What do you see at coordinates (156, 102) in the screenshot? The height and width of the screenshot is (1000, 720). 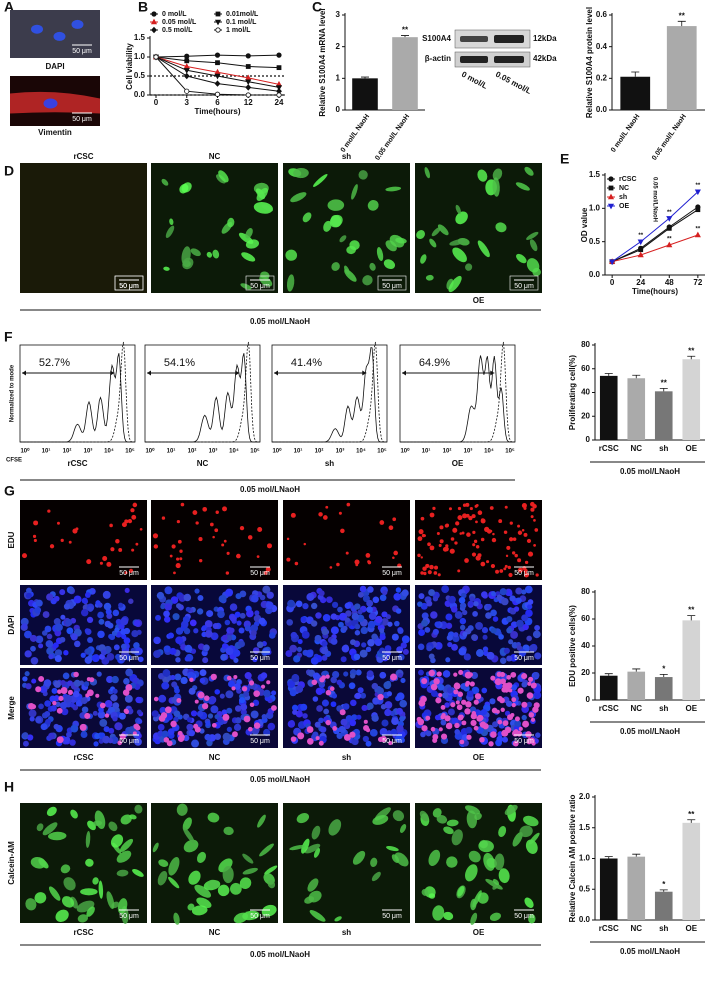 I see `x-tick-label: 0` at bounding box center [156, 102].